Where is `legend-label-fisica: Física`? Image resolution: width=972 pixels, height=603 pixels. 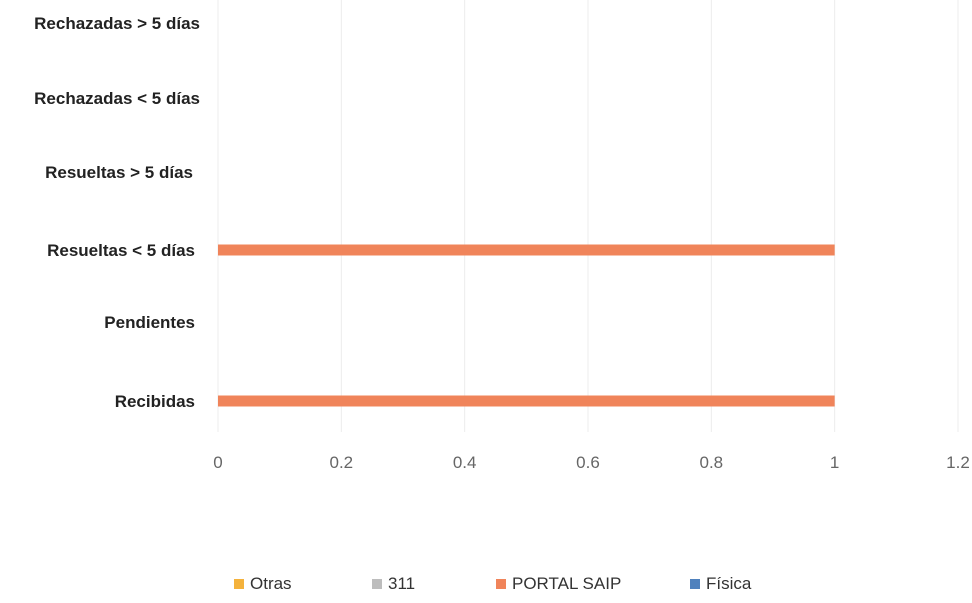 legend-label-fisica: Física is located at coordinates (729, 583).